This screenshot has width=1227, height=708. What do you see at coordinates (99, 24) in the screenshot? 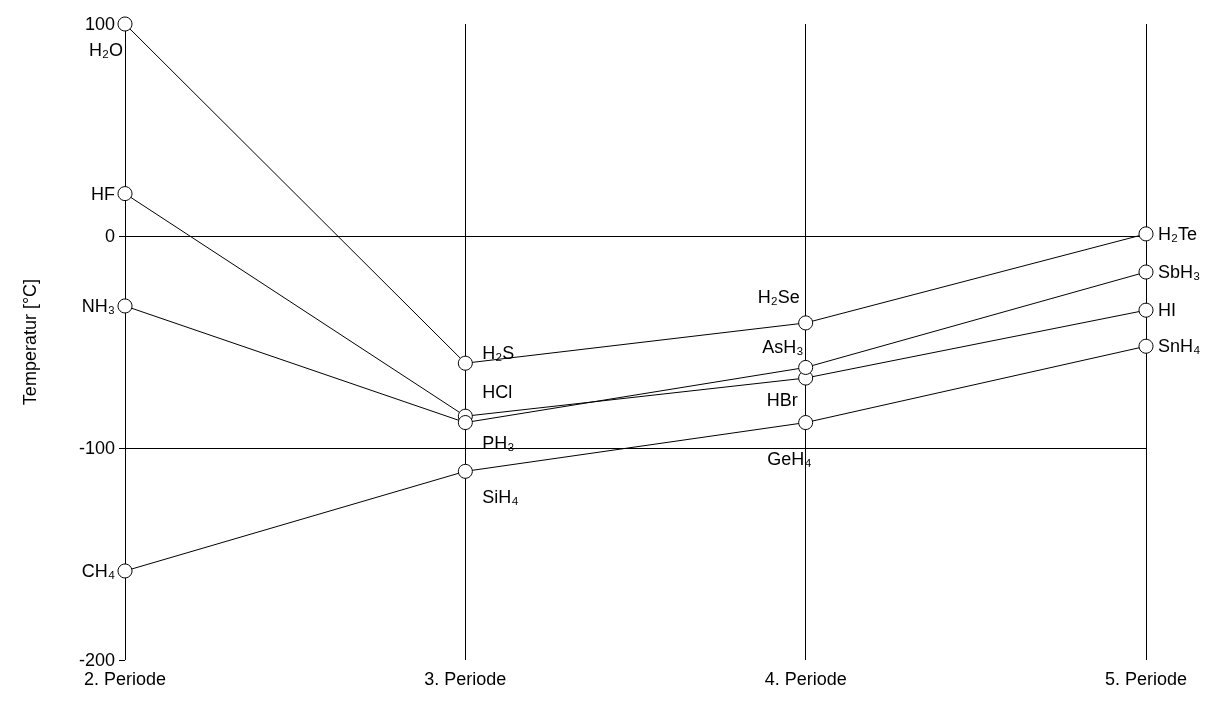
I see `y-tick-label: 100` at bounding box center [99, 24].